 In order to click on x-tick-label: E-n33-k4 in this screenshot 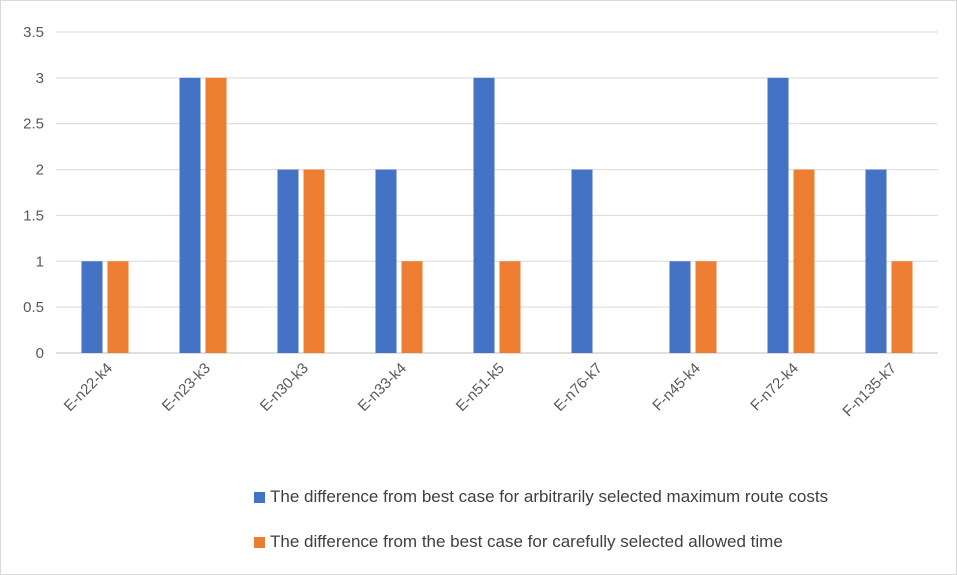, I will do `click(382, 387)`.